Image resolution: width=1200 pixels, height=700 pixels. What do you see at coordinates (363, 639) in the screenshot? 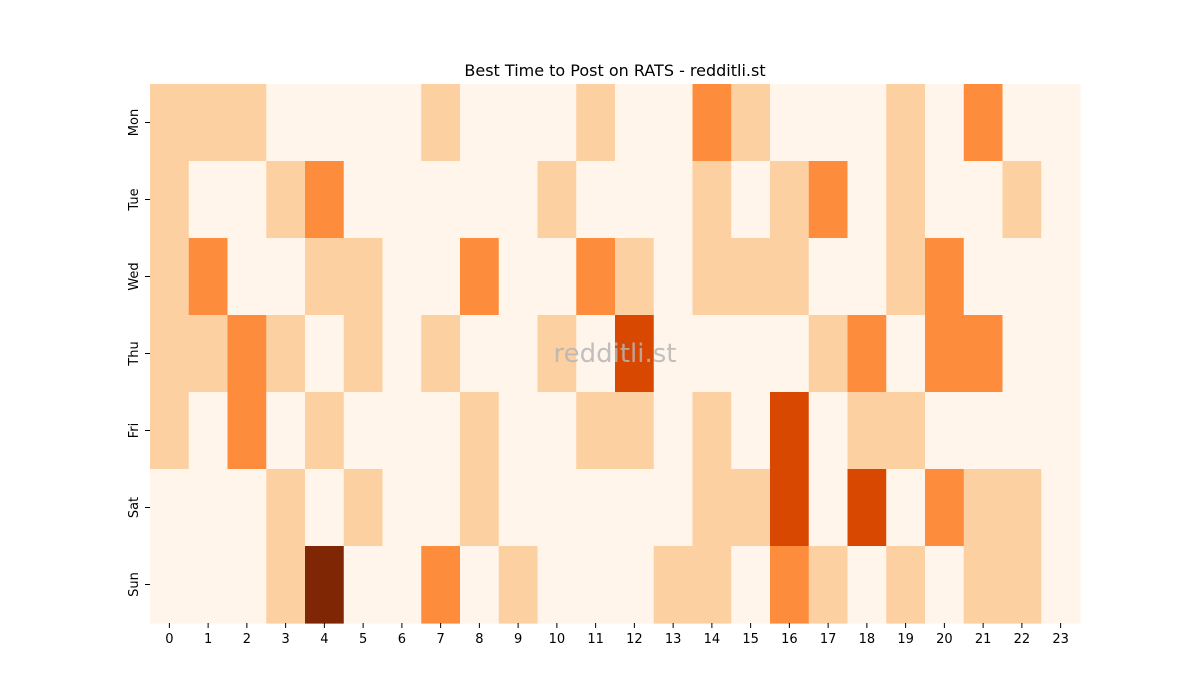
I see `x-tick-label: 5` at bounding box center [363, 639].